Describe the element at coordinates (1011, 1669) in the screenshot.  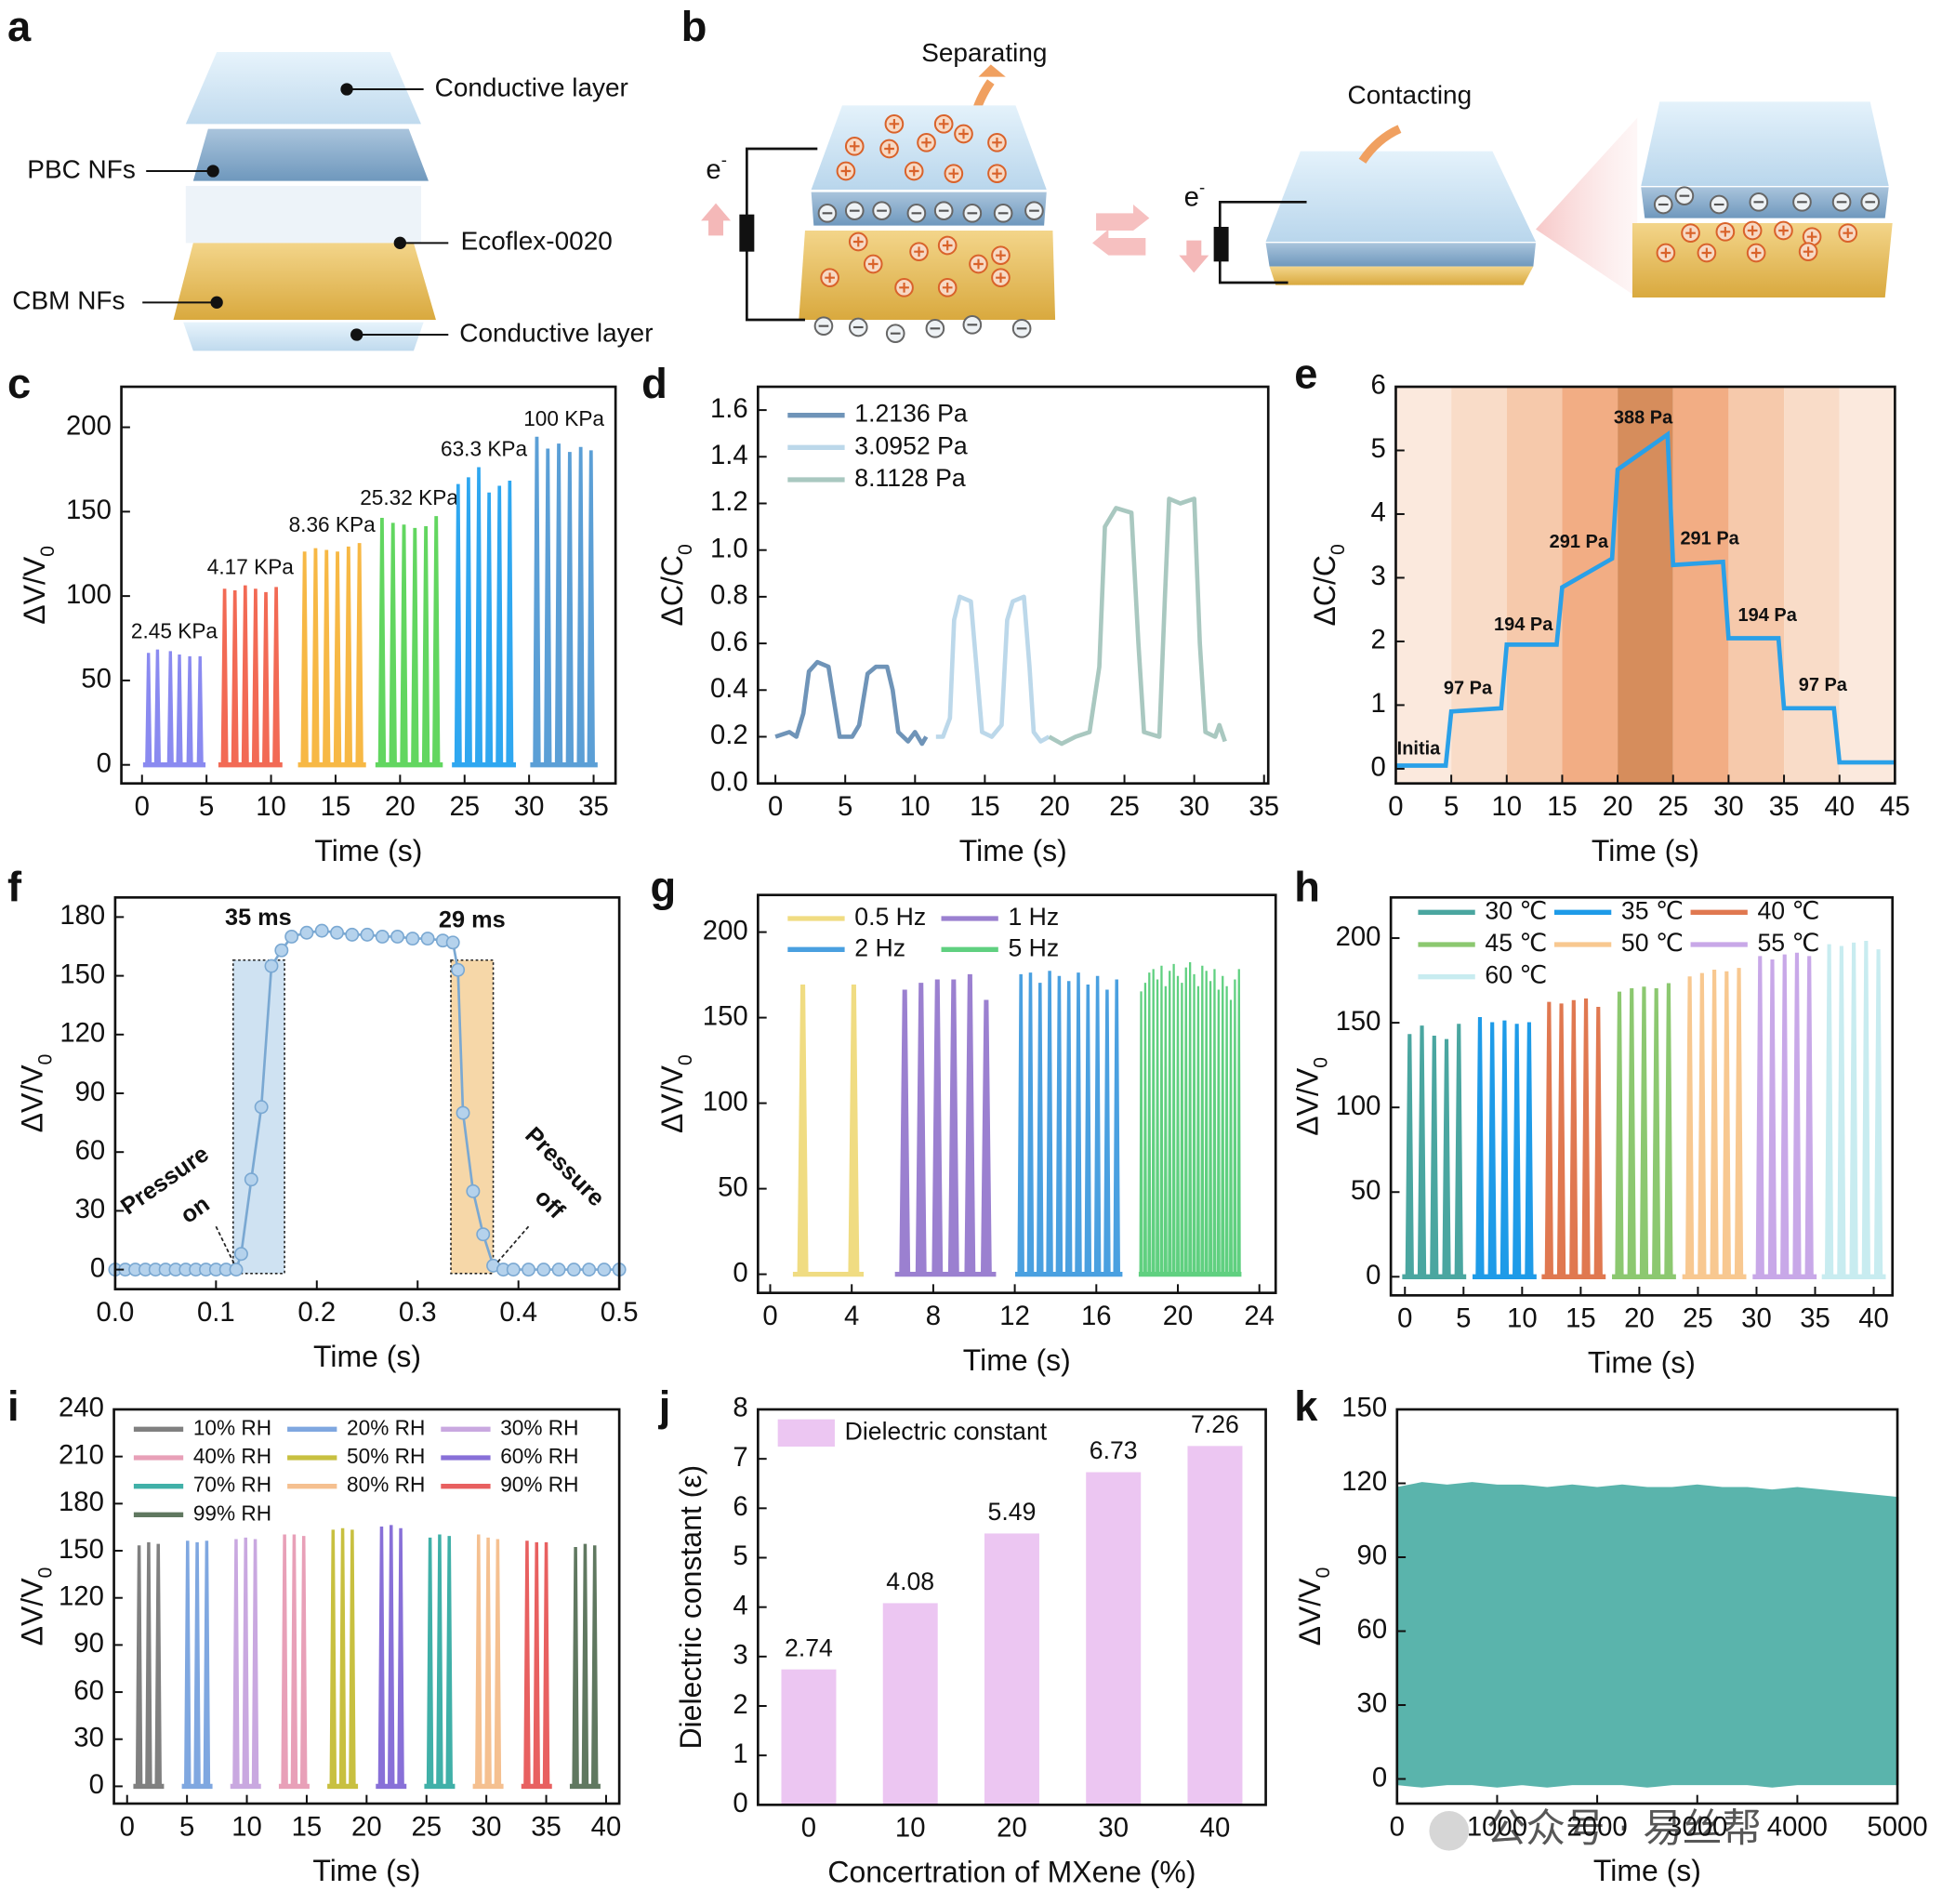
I see `bar` at that location.